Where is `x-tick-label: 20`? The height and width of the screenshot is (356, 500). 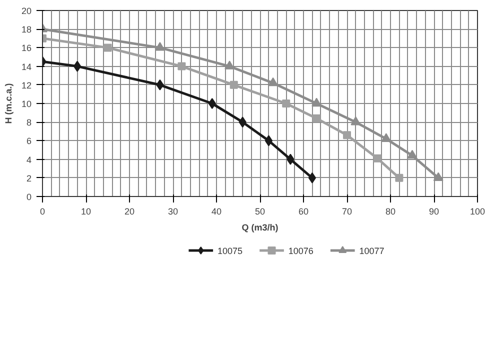 x-tick-label: 20 is located at coordinates (129, 211).